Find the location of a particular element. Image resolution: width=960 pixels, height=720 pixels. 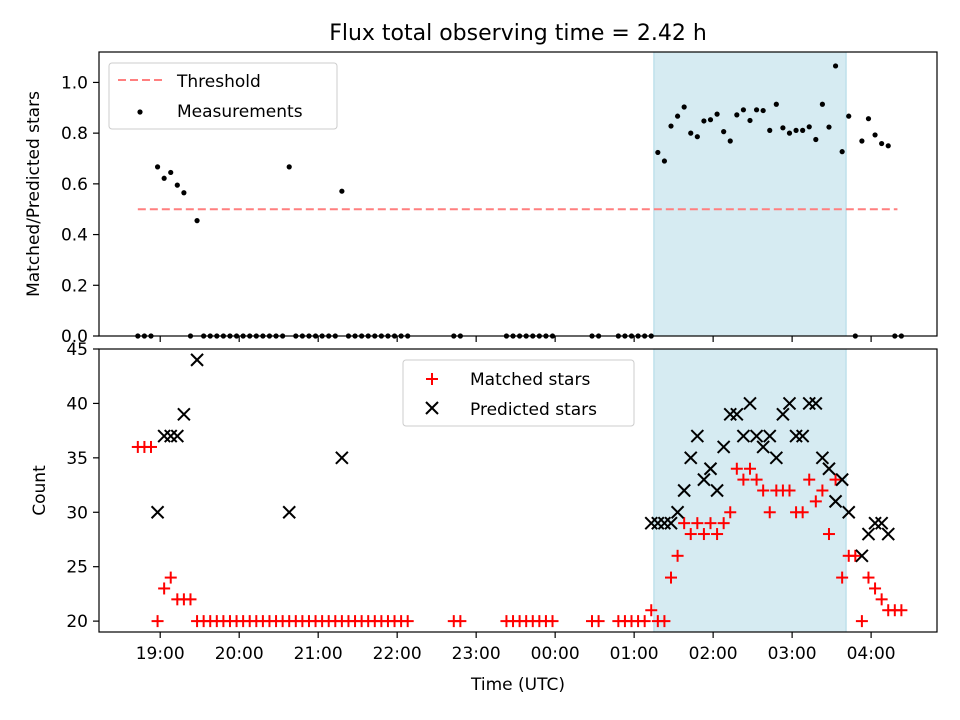

legend-measurements-swatch is located at coordinates (140, 112).